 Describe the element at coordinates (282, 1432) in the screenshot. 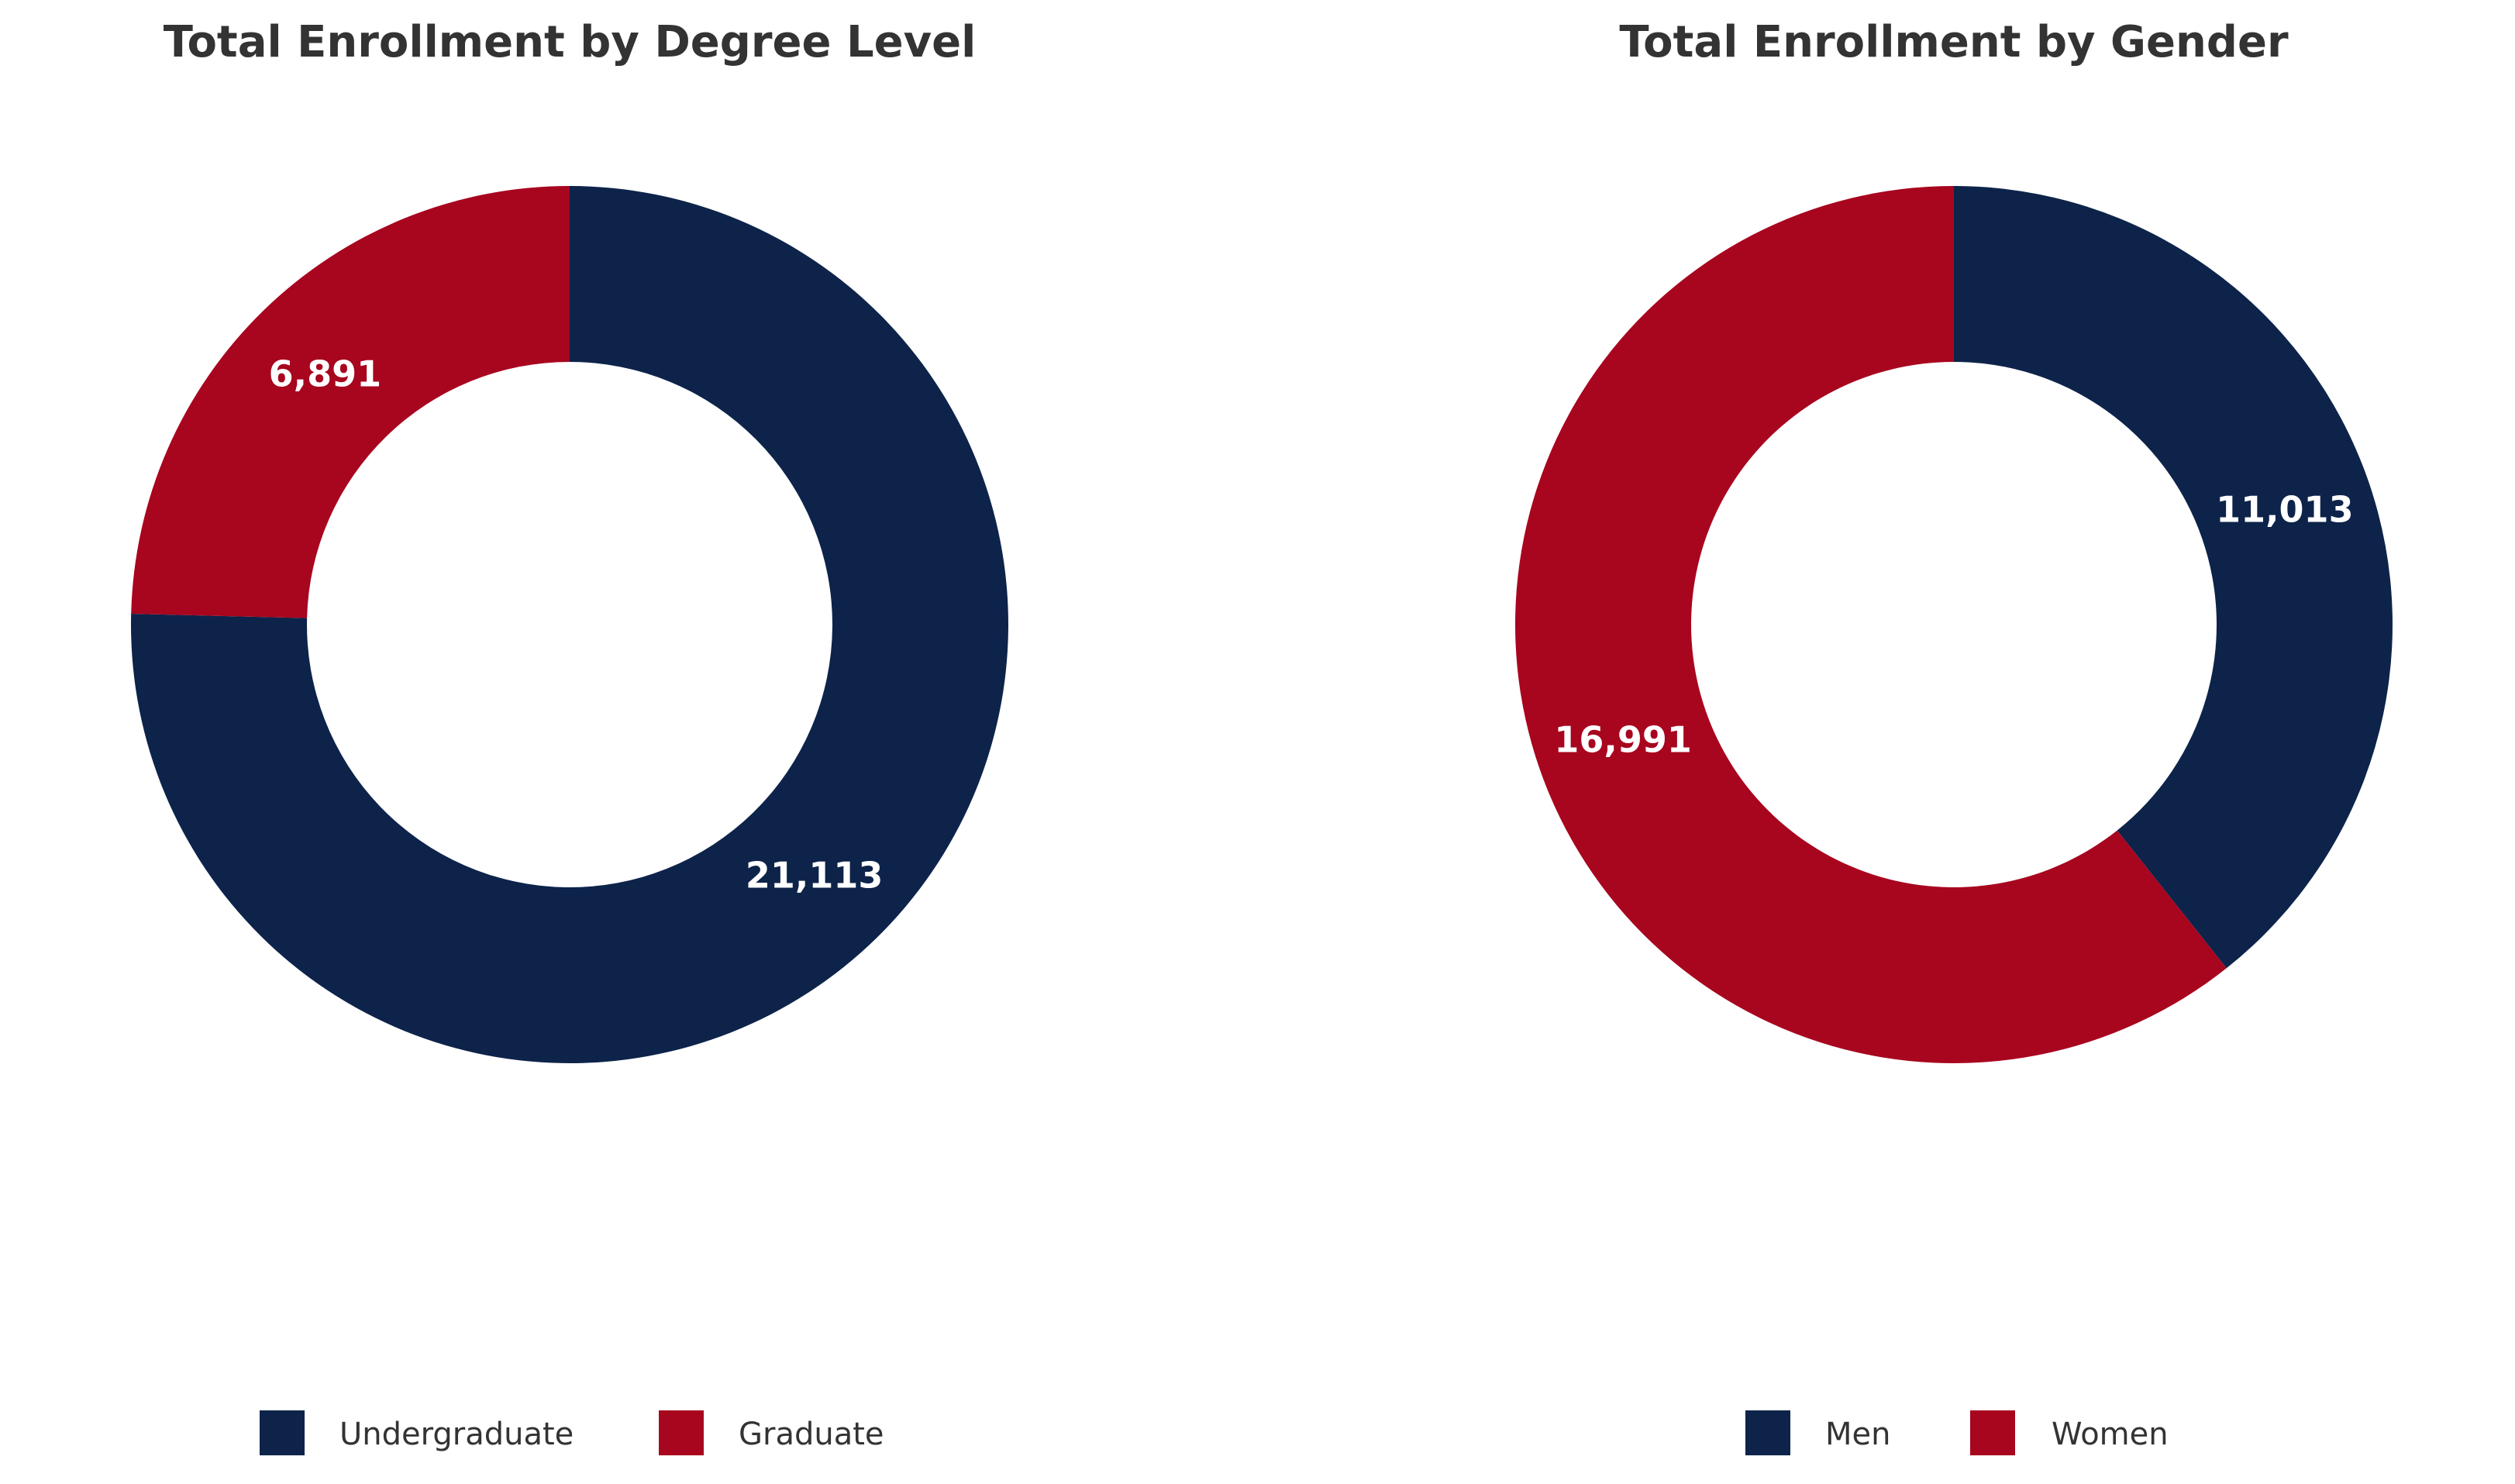

I see `legend-swatch-undergraduate` at that location.